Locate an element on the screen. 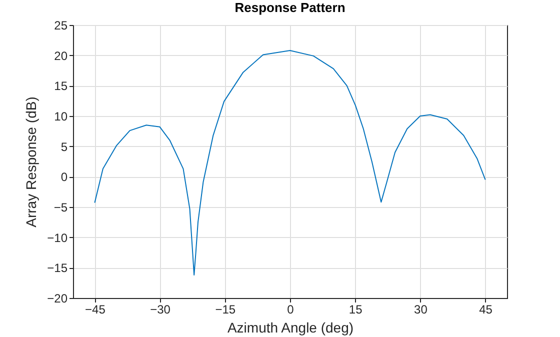 This screenshot has height=337, width=560. x-tick-label: 0 is located at coordinates (290, 309).